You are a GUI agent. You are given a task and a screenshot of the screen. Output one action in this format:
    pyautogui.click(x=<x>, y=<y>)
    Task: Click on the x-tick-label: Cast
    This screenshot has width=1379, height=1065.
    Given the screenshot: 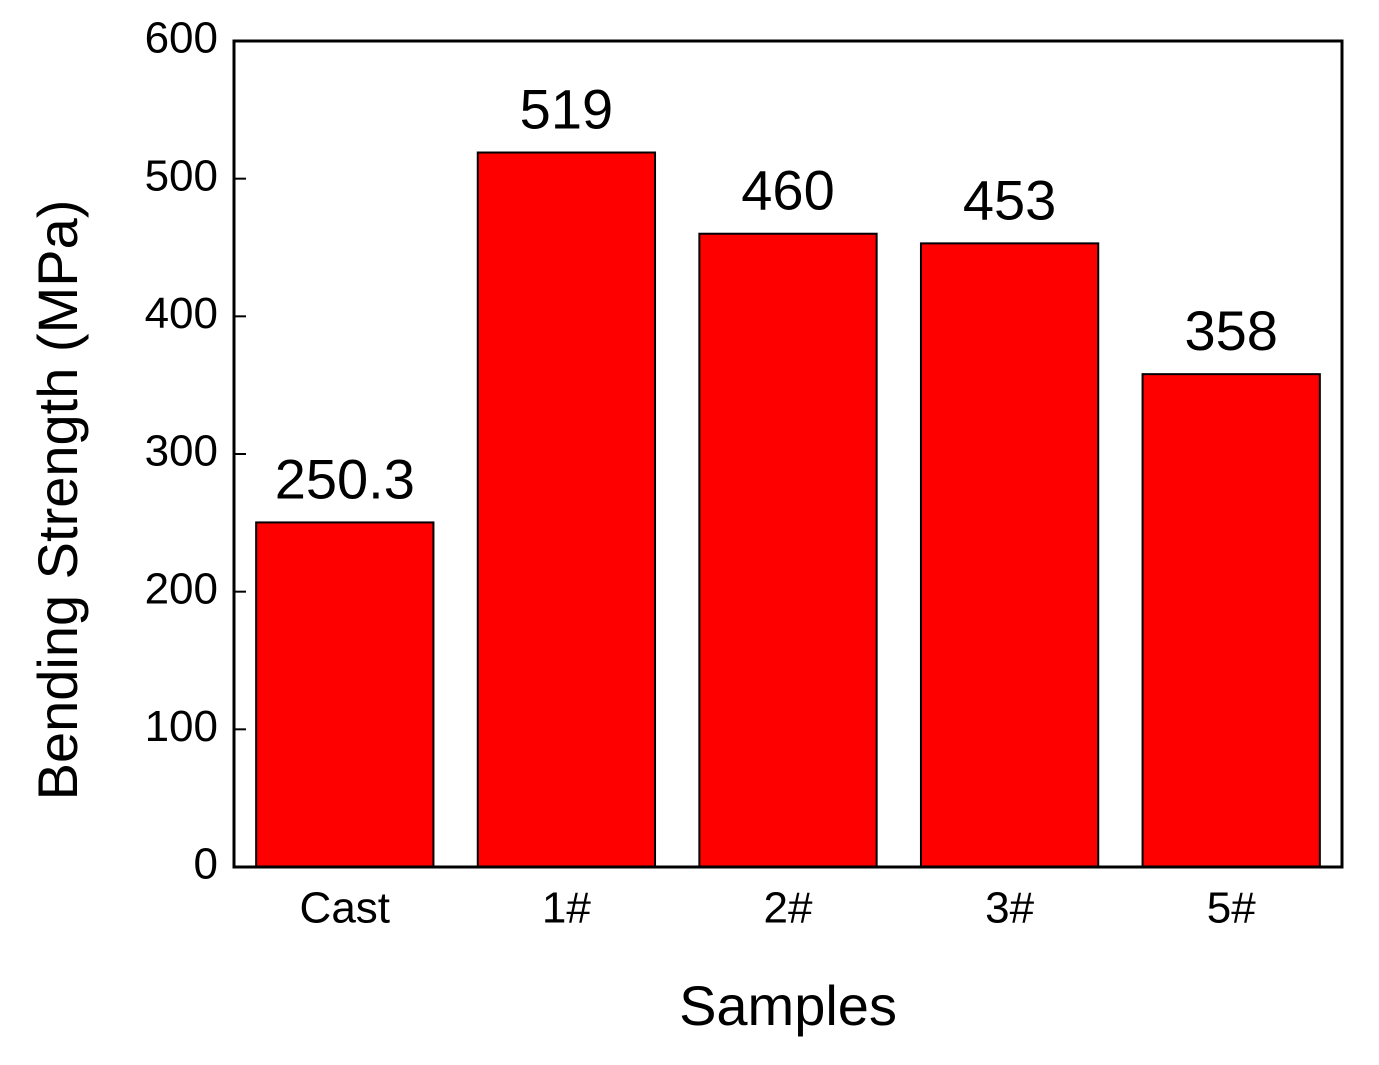 What is the action you would take?
    pyautogui.click(x=345, y=908)
    